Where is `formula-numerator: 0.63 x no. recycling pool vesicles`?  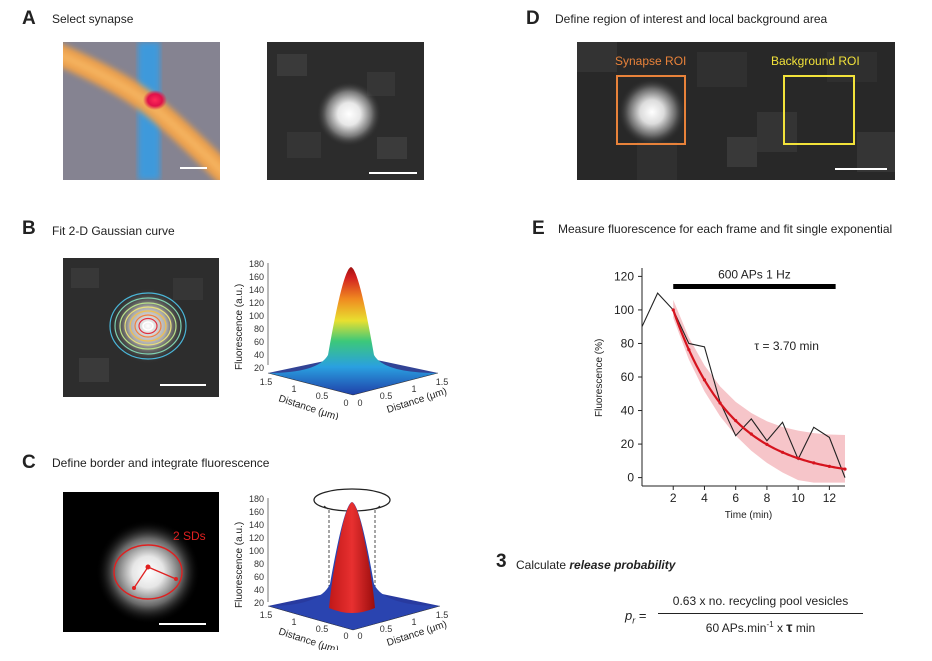
formula-numerator: 0.63 x no. recycling pool vesicles is located at coordinates (760, 601).